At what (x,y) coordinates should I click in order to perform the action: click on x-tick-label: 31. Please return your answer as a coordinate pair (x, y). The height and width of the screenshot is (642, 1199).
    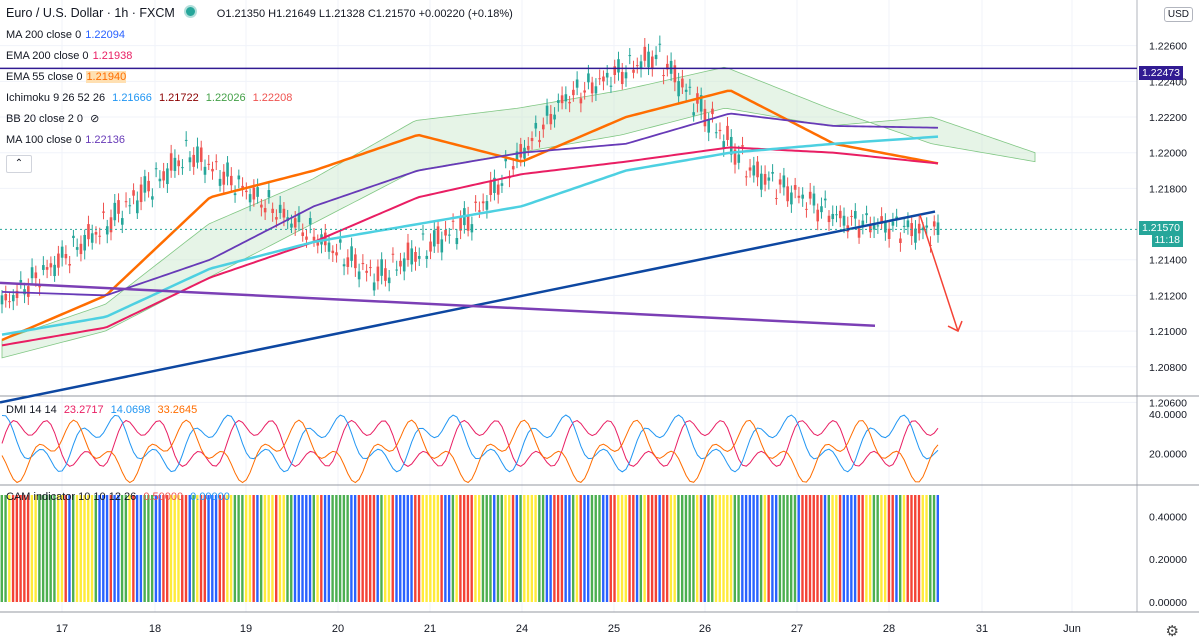
    Looking at the image, I should click on (982, 629).